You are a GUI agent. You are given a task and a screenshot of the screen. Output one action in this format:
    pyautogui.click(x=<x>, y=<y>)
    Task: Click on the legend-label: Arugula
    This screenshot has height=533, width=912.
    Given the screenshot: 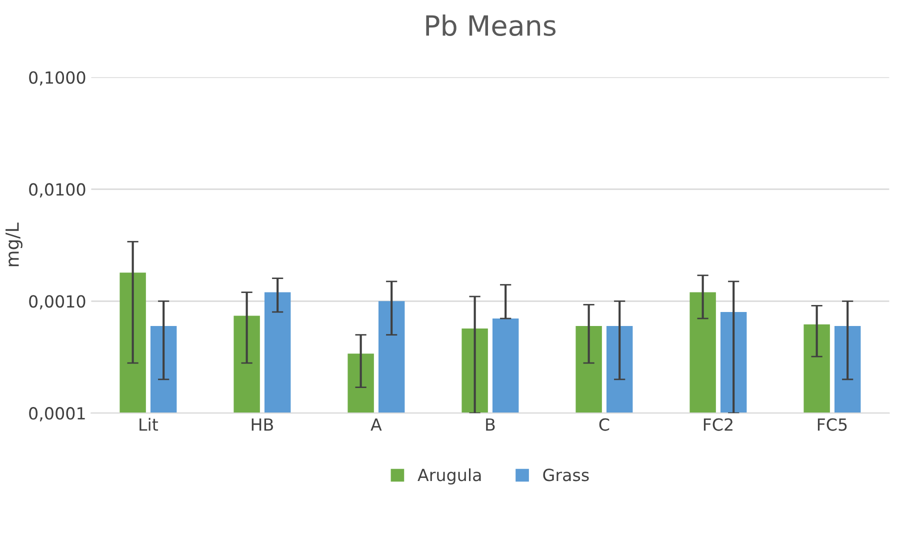 What is the action you would take?
    pyautogui.click(x=449, y=476)
    